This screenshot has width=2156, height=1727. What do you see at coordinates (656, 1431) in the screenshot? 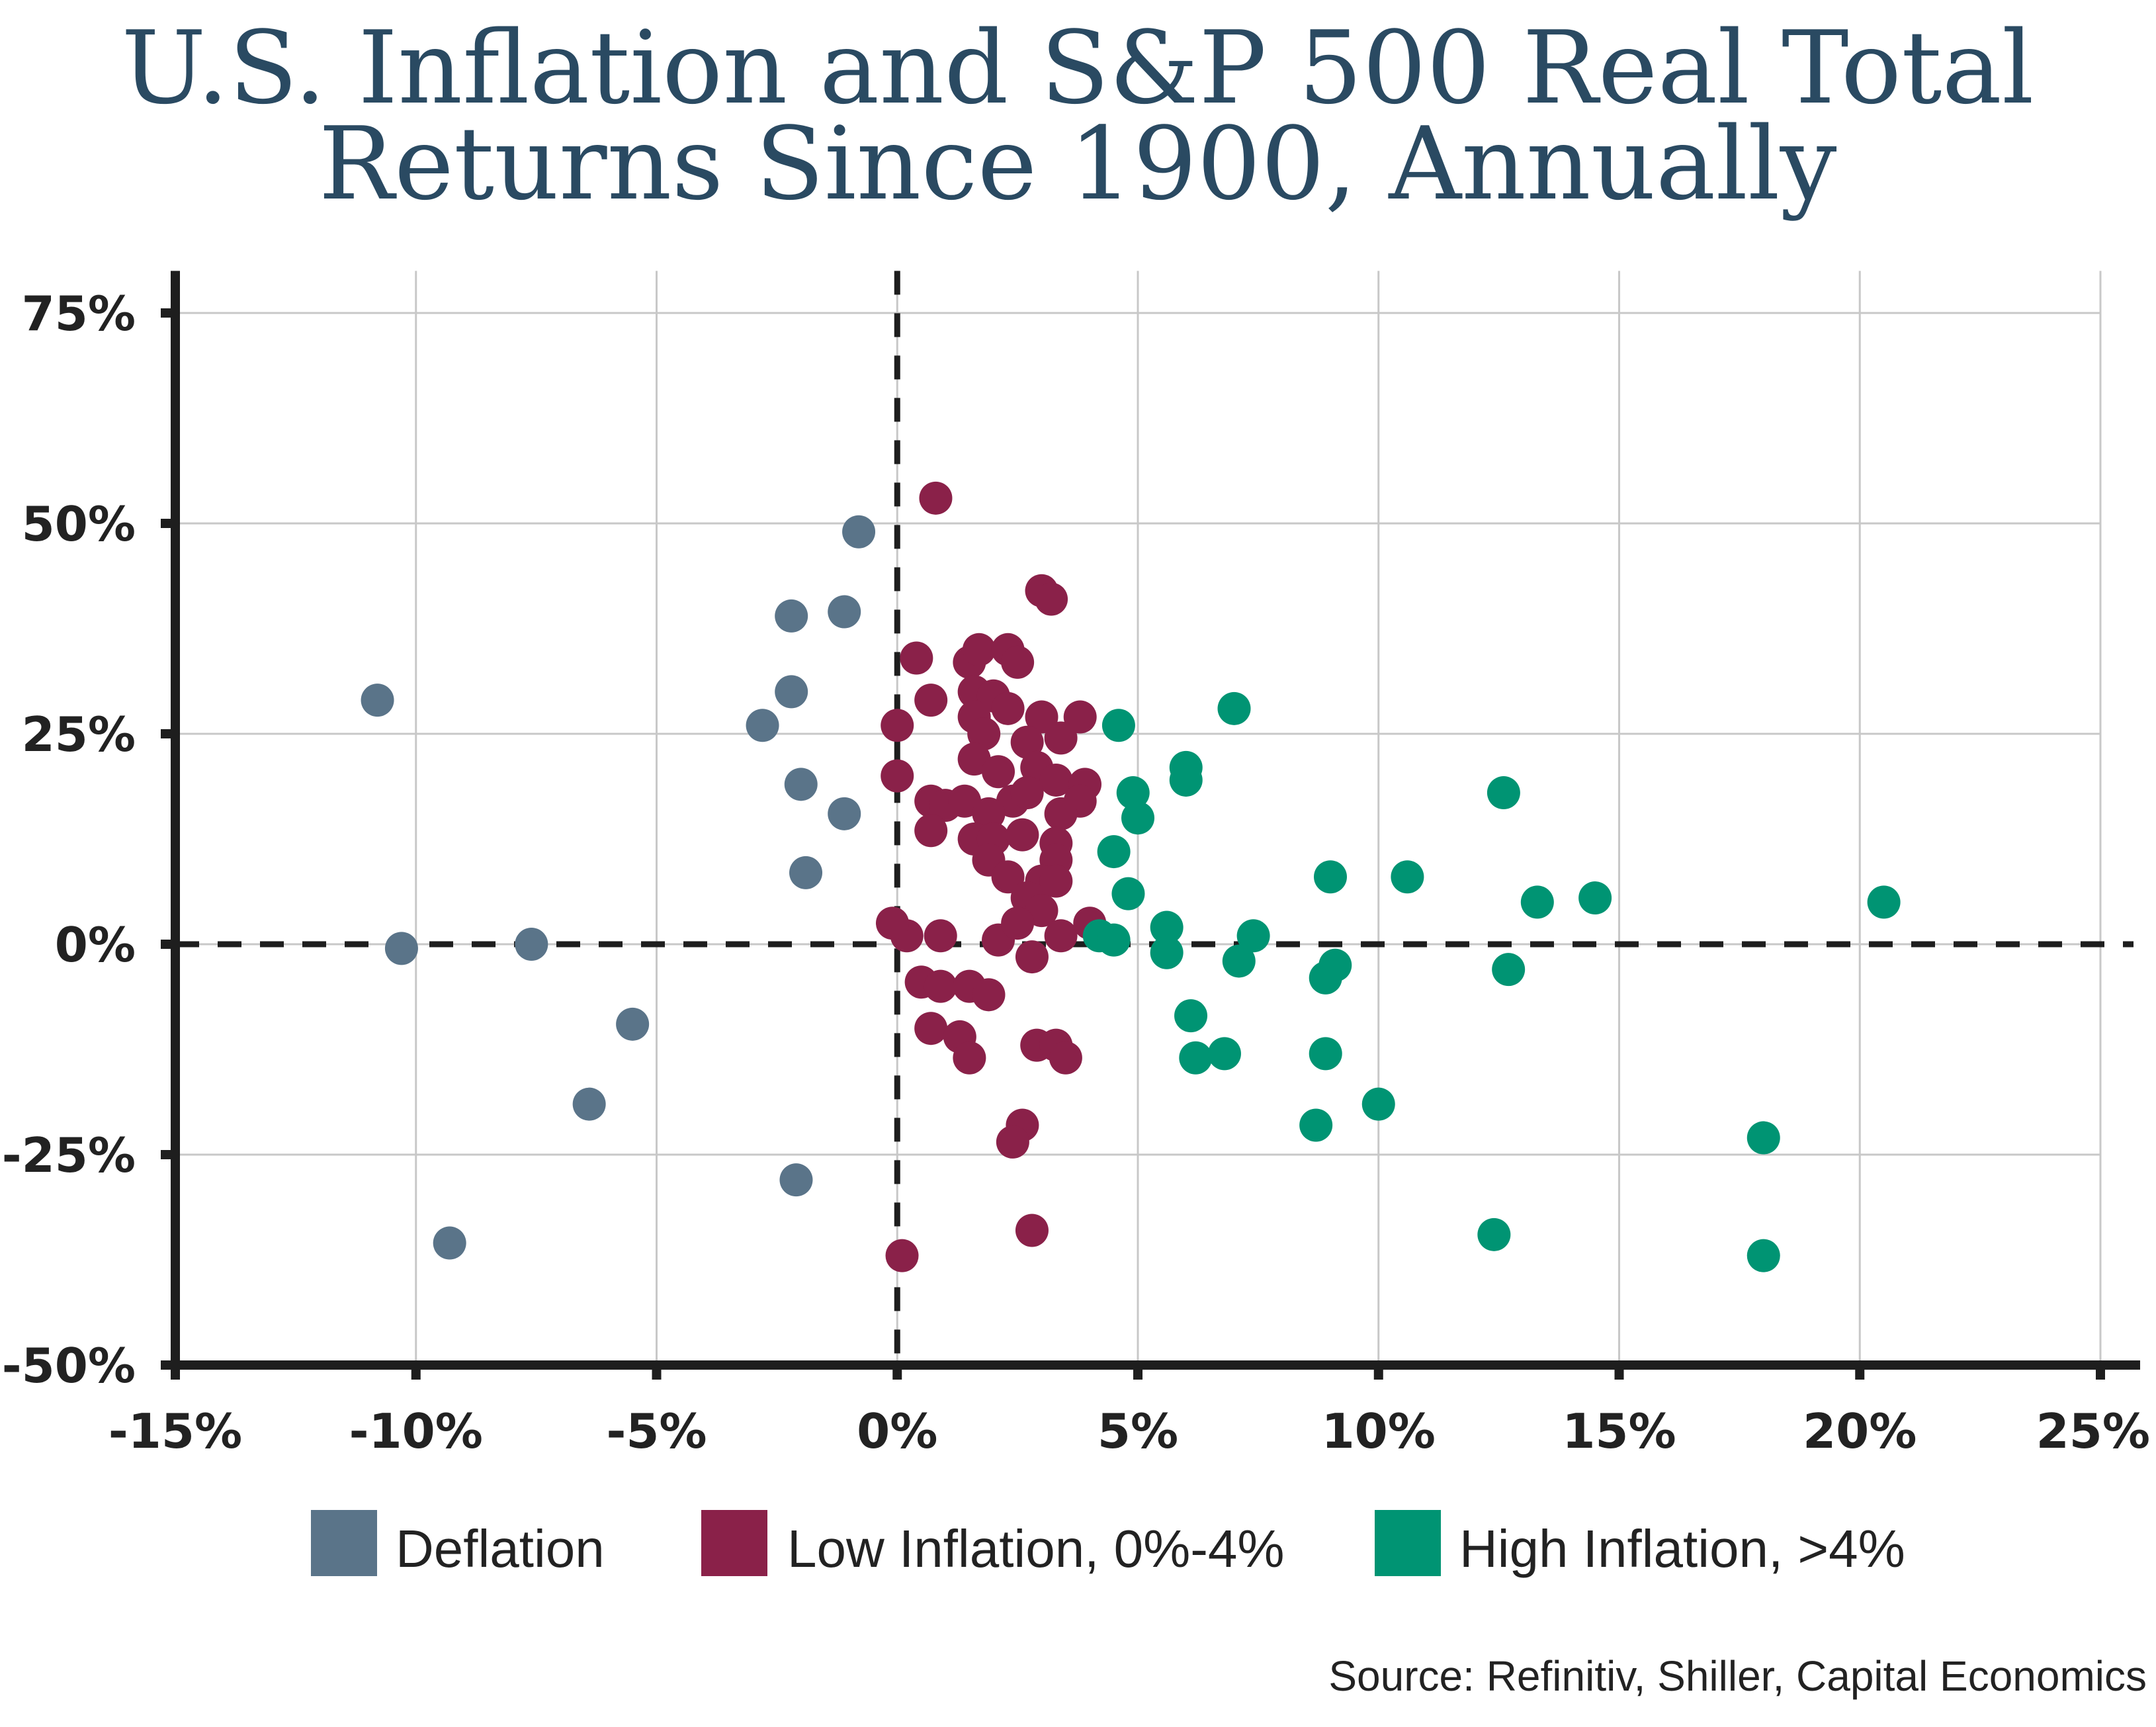
I see `x-tick-label-2: -5%` at bounding box center [656, 1431].